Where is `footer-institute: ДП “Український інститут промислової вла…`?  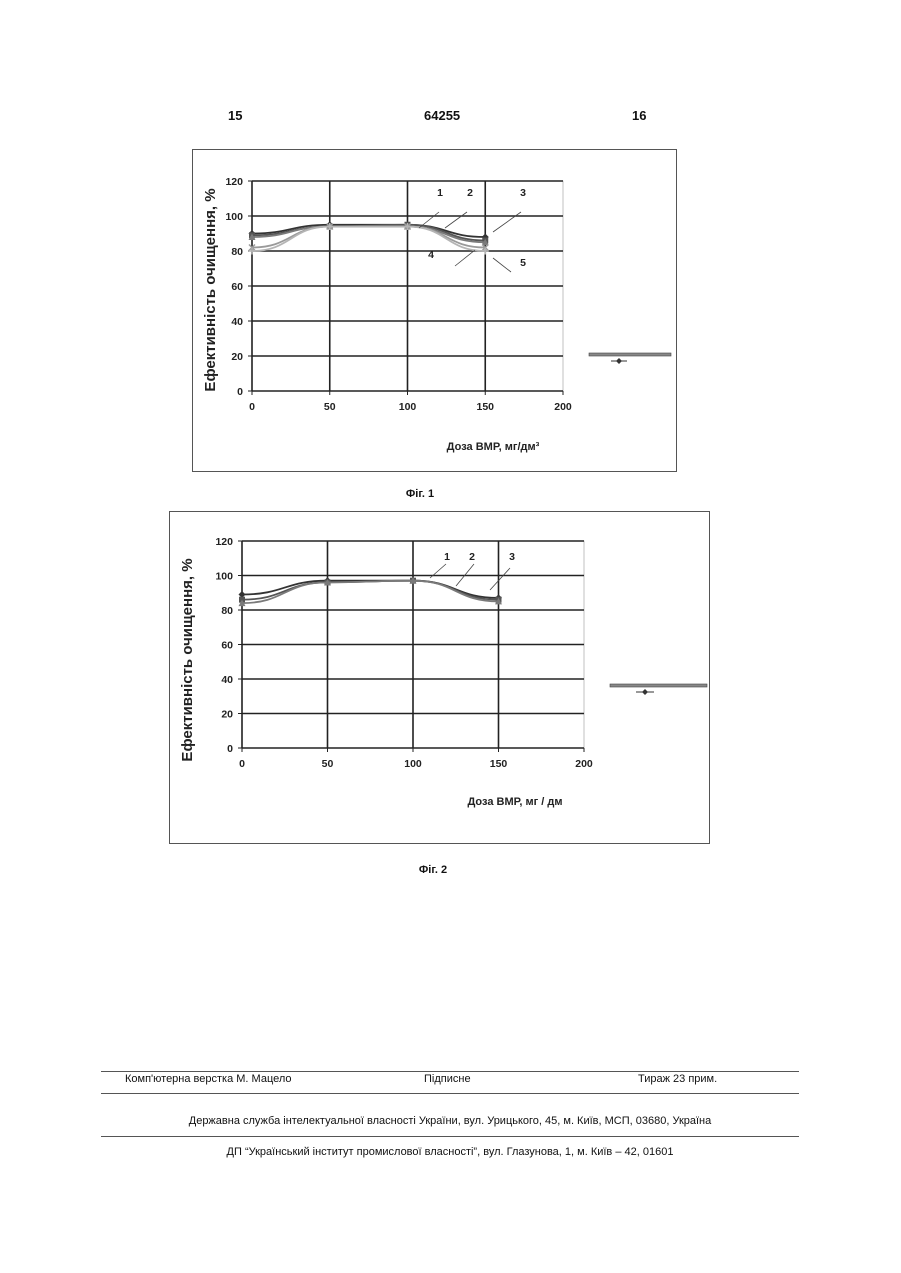 footer-institute: ДП “Український інститут промислової вла… is located at coordinates (450, 1152).